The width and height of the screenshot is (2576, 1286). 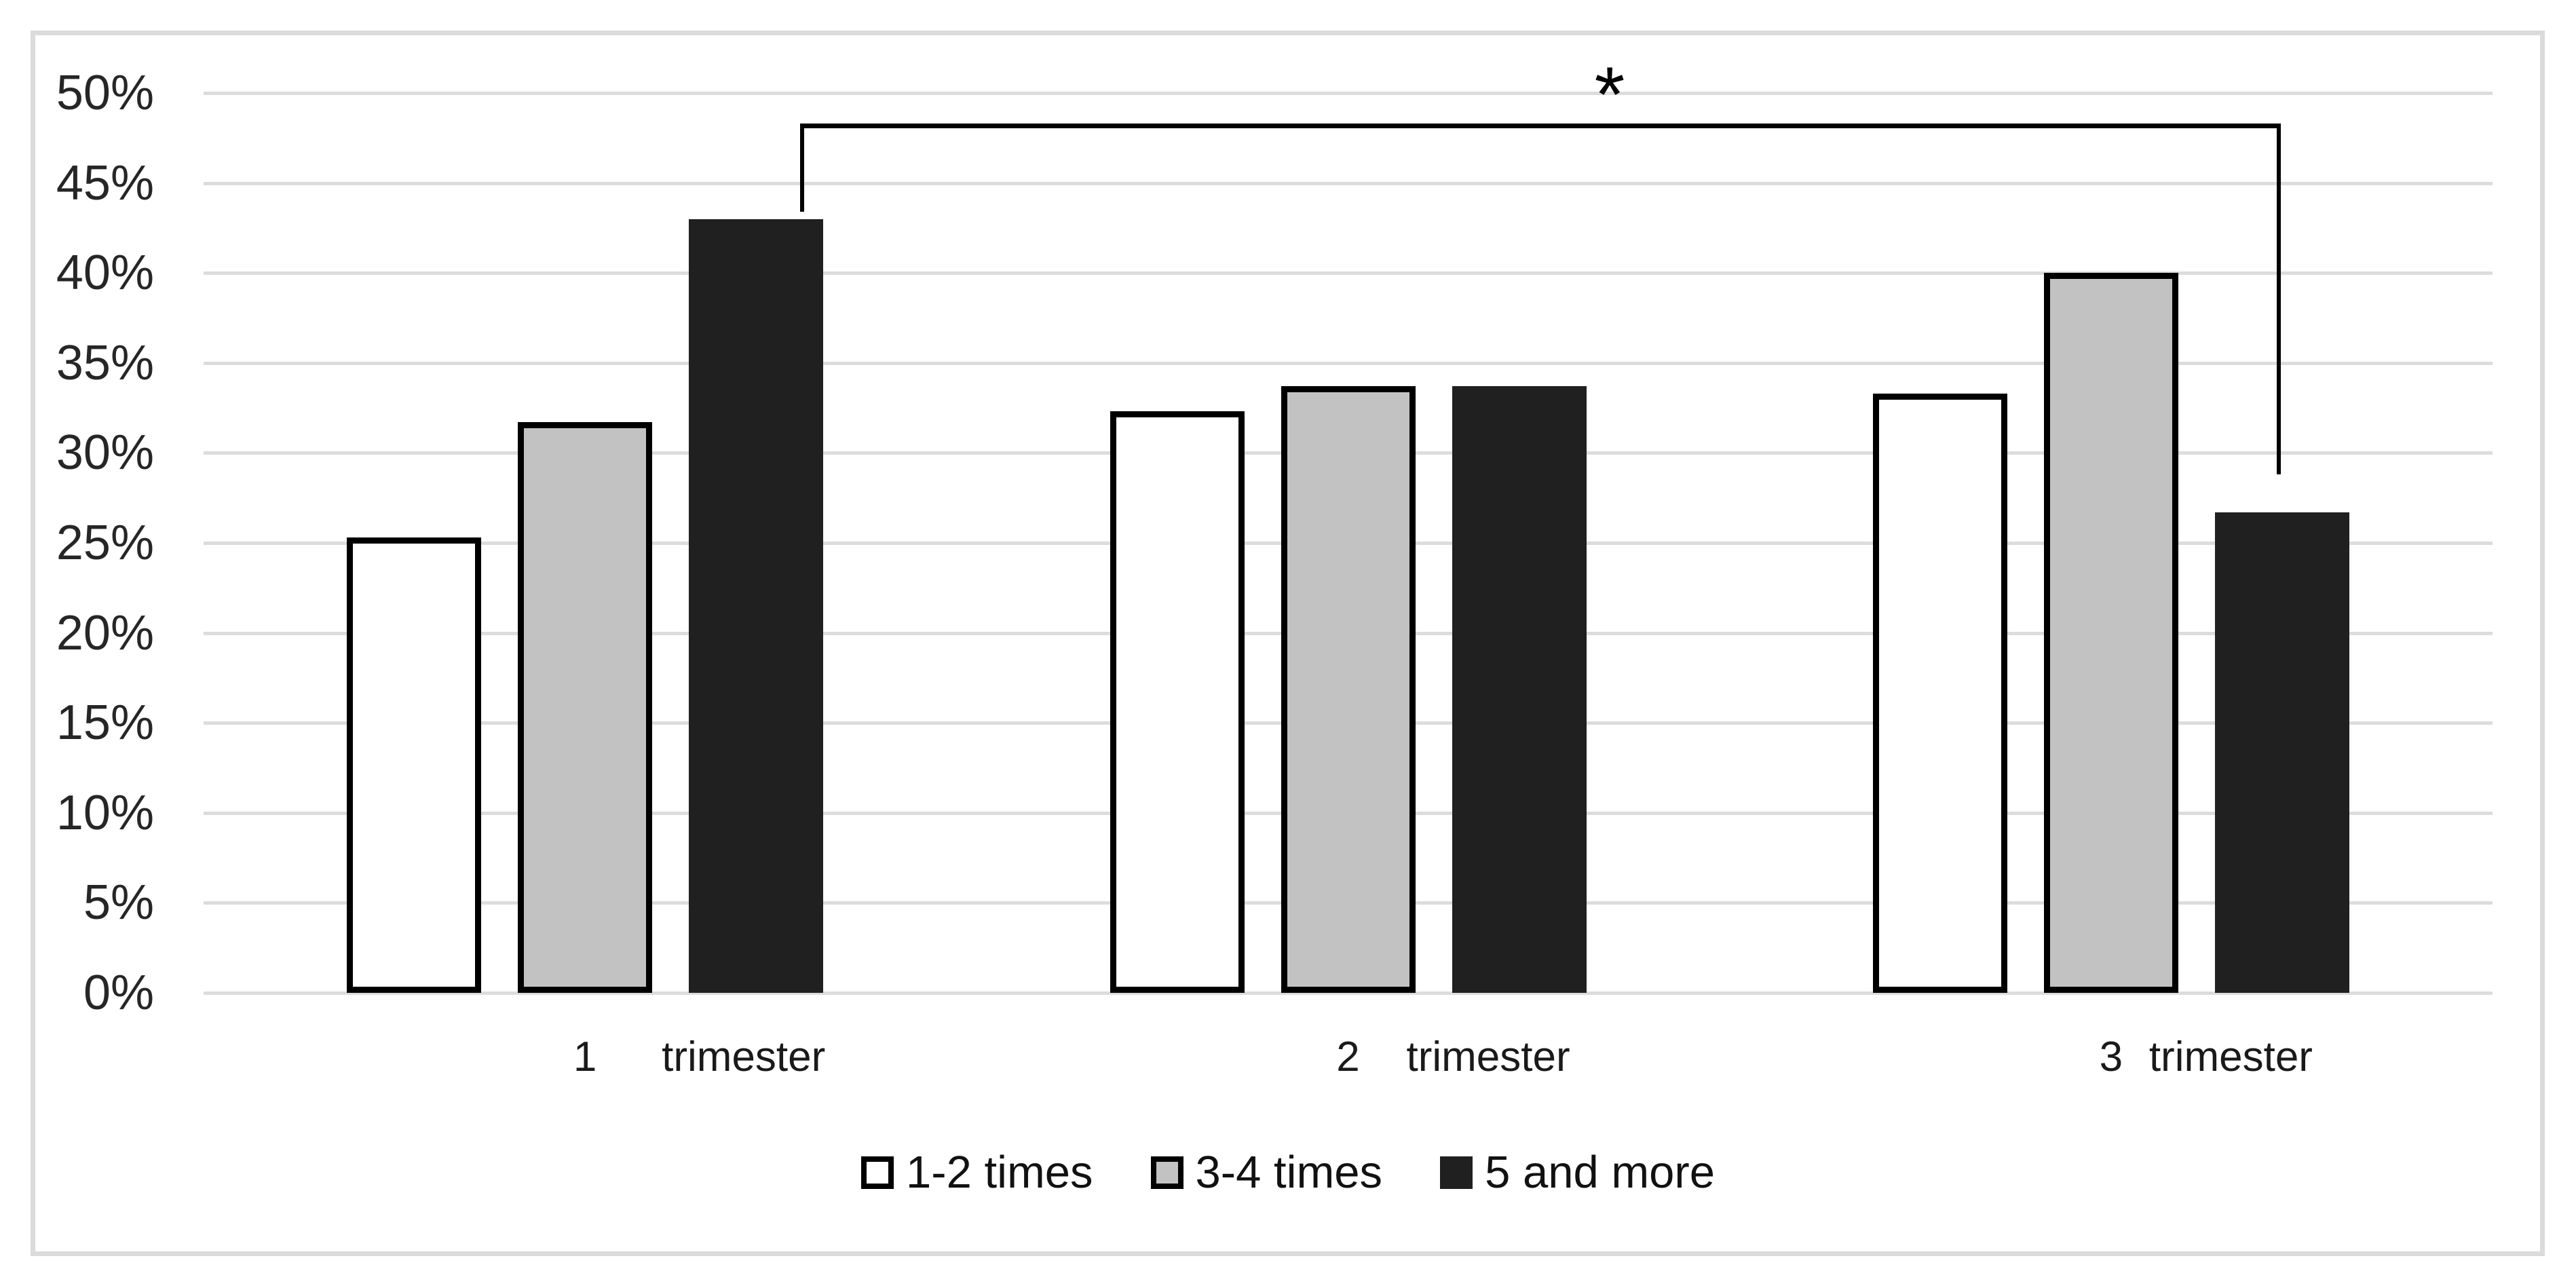 What do you see at coordinates (1488, 1057) in the screenshot?
I see `category-label-word-2: trimester` at bounding box center [1488, 1057].